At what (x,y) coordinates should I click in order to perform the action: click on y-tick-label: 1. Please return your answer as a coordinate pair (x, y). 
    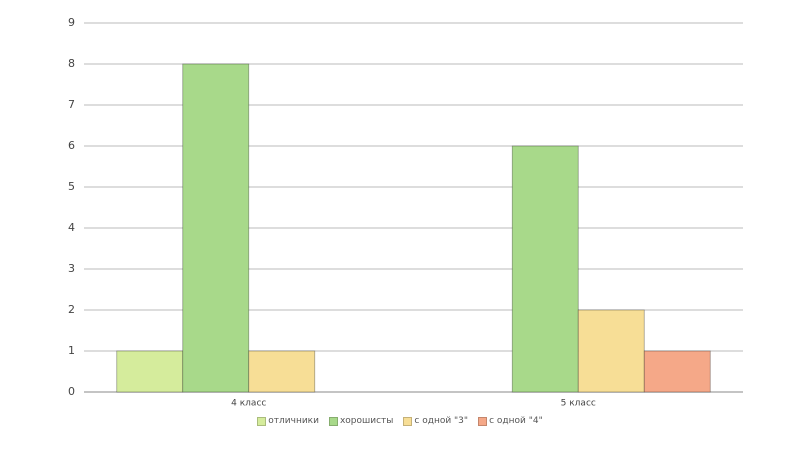
    Looking at the image, I should click on (71, 350).